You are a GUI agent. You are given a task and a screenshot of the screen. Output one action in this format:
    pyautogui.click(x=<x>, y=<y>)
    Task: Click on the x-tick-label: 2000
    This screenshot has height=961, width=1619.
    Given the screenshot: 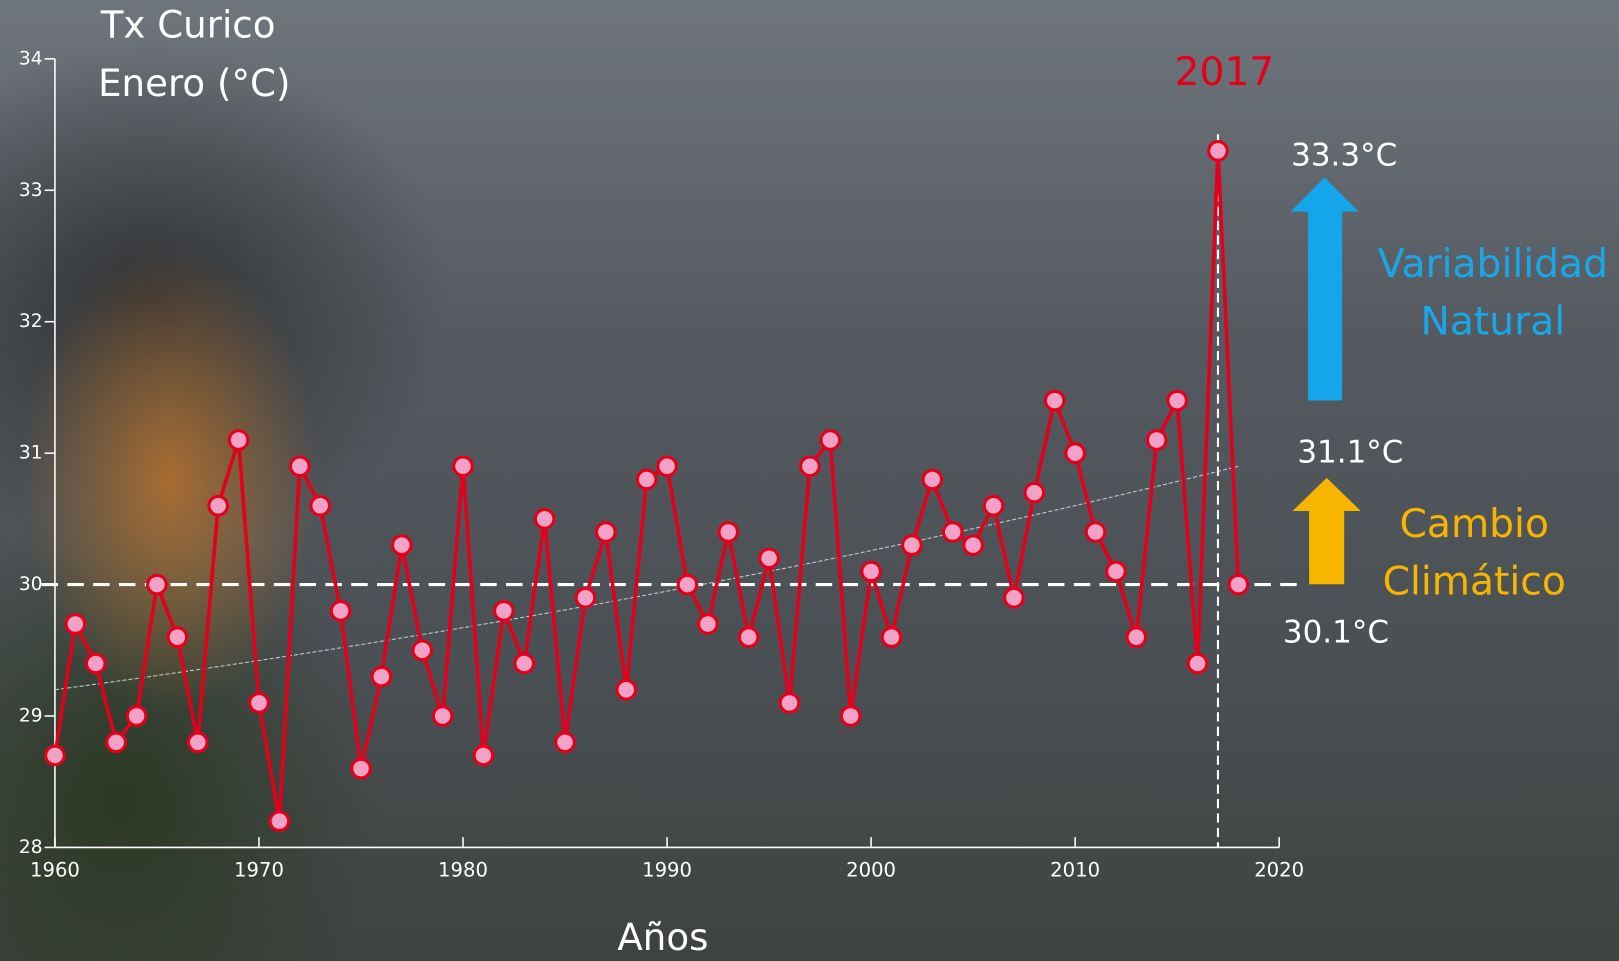 What is the action you would take?
    pyautogui.click(x=871, y=870)
    